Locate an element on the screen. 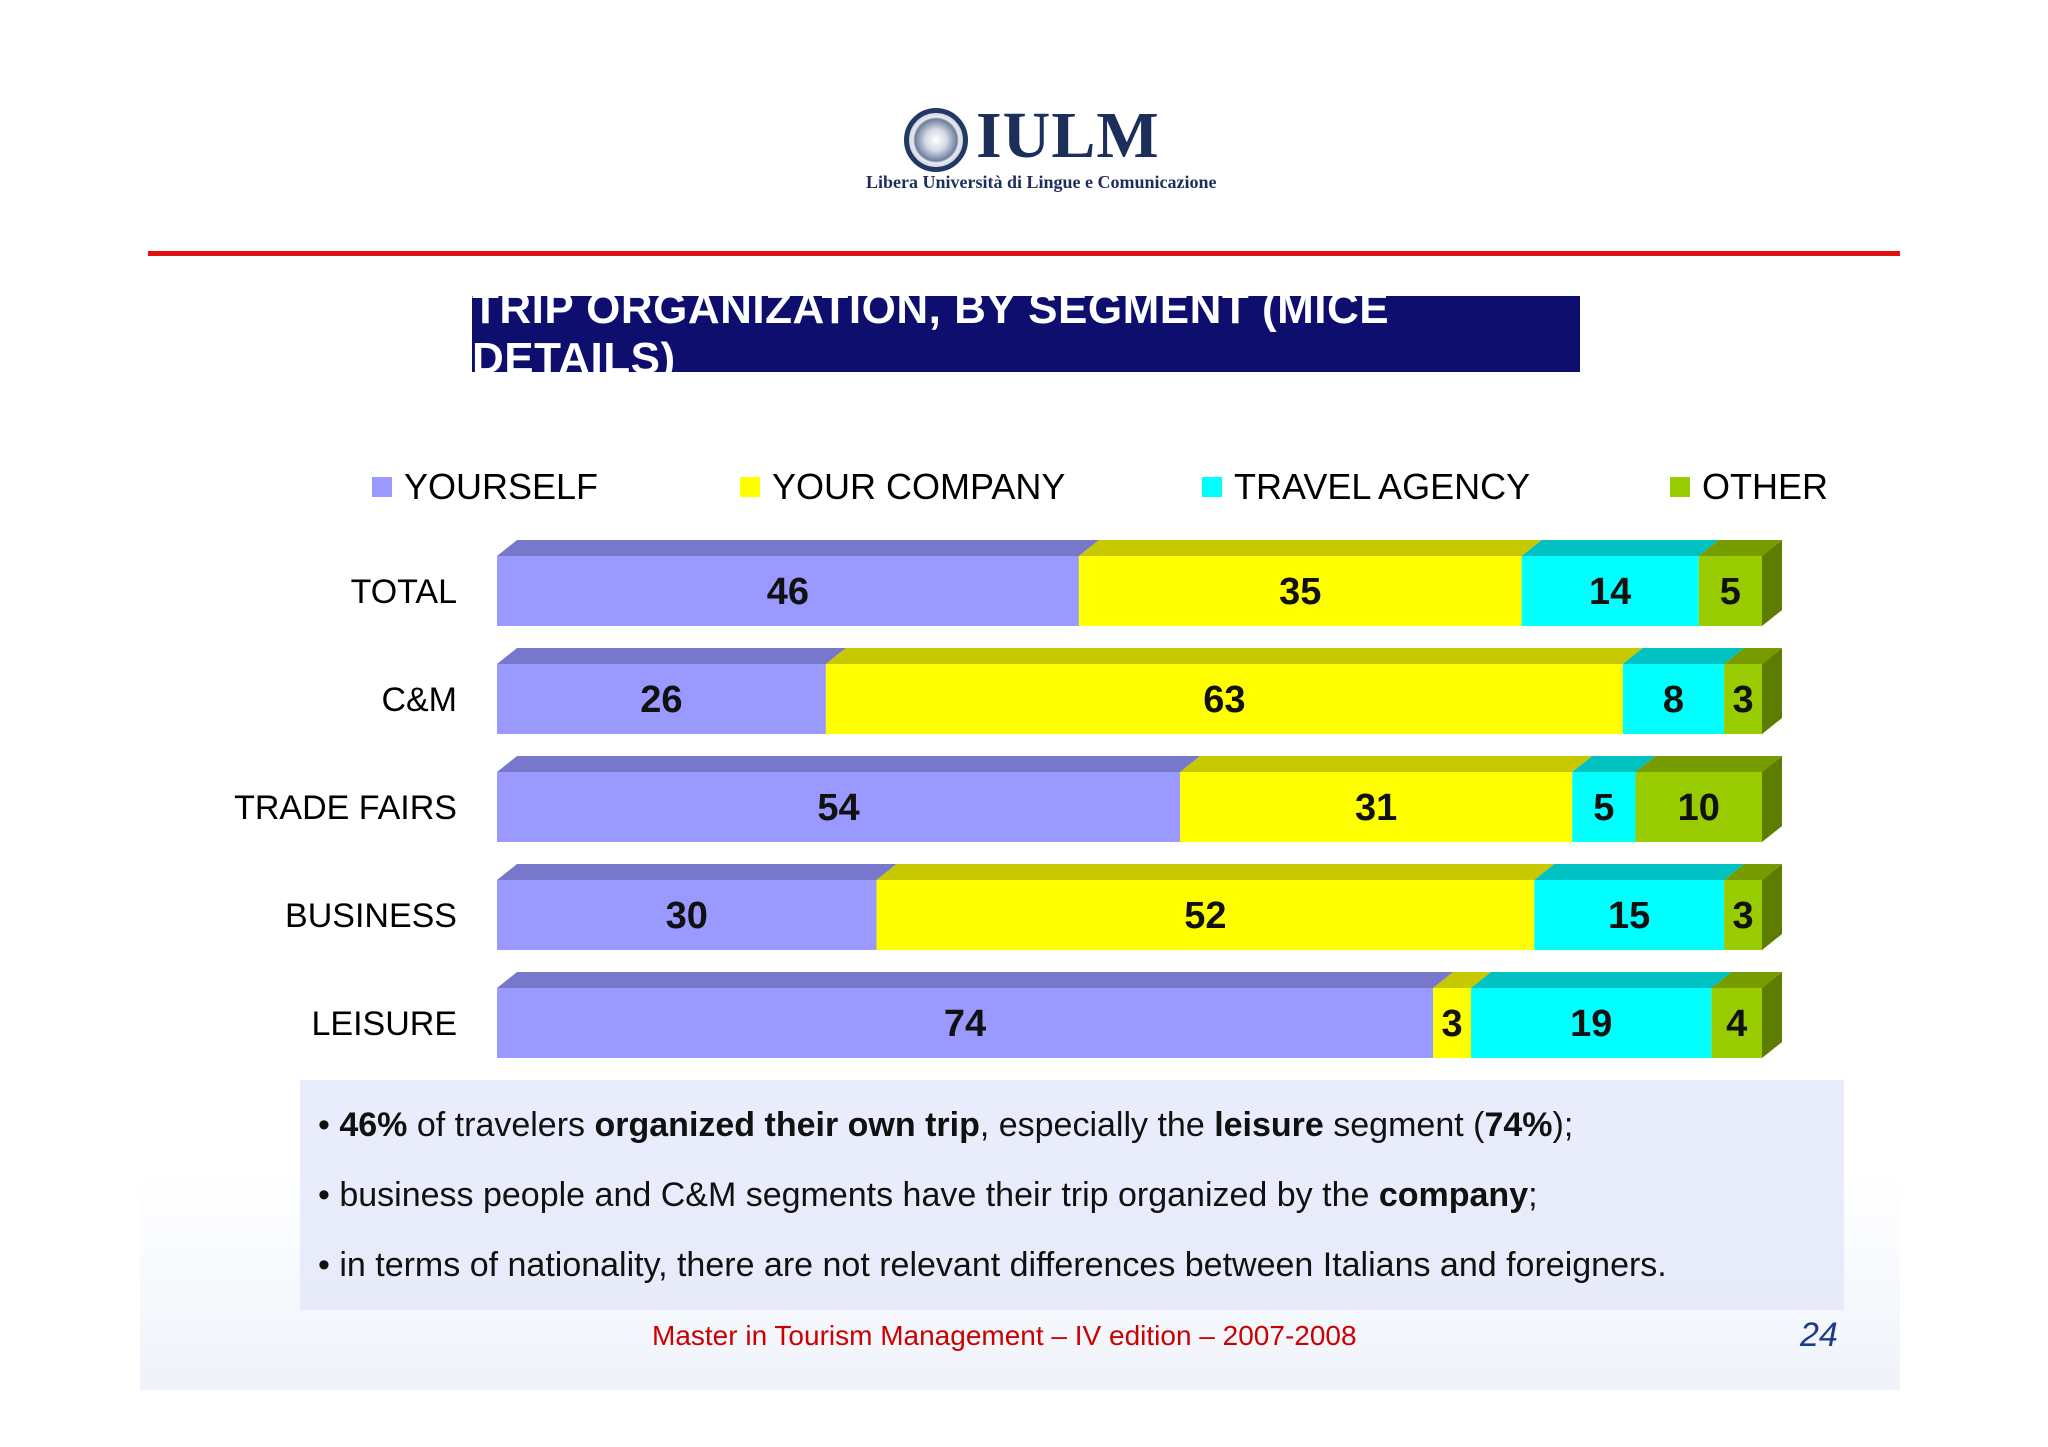 The height and width of the screenshot is (1447, 2048). data-label-business-your-company: 52 is located at coordinates (1205, 916).